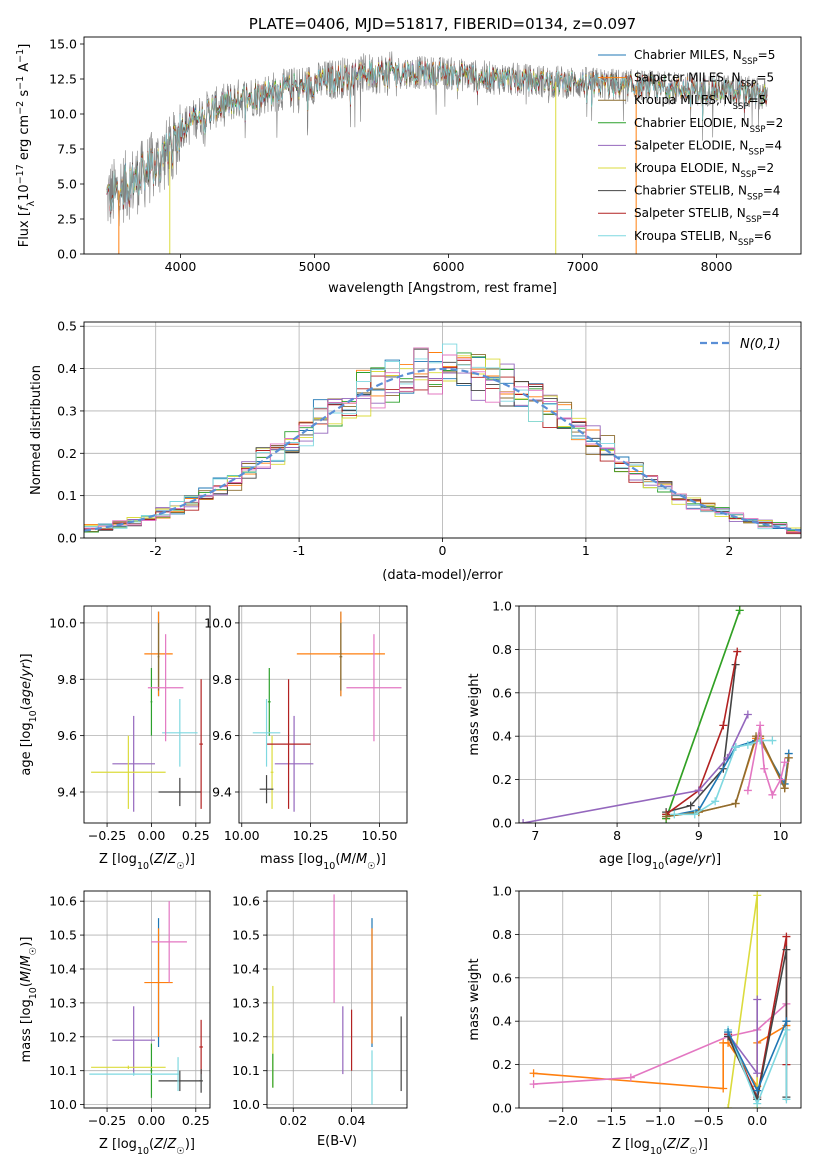  What do you see at coordinates (29, 1000) in the screenshot?
I see `y-axis-label: mass [log10(M/M☉)]` at bounding box center [29, 1000].